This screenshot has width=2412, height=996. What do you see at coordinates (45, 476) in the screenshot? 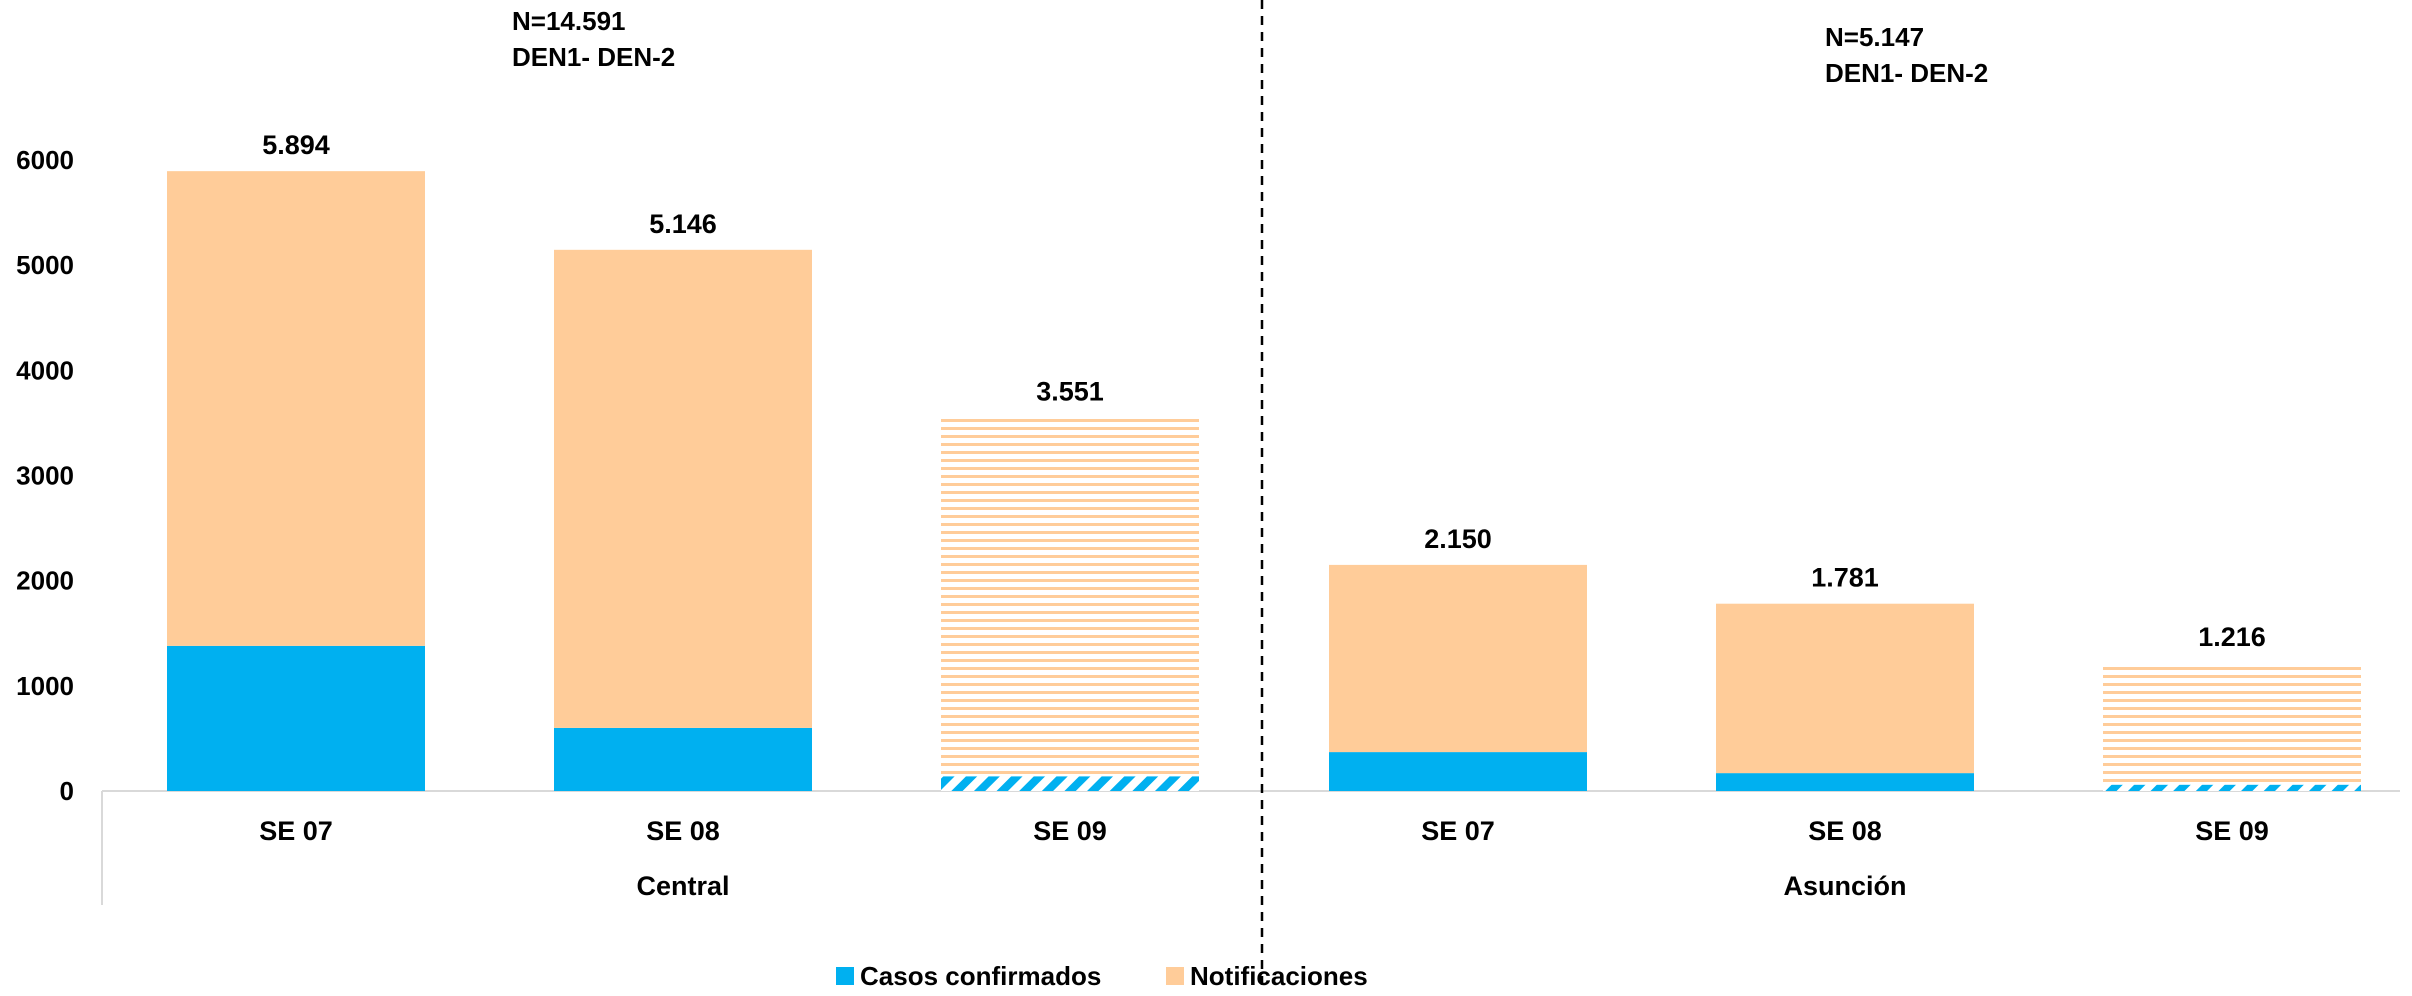
I see `y-tick-label: 3000` at bounding box center [45, 476].